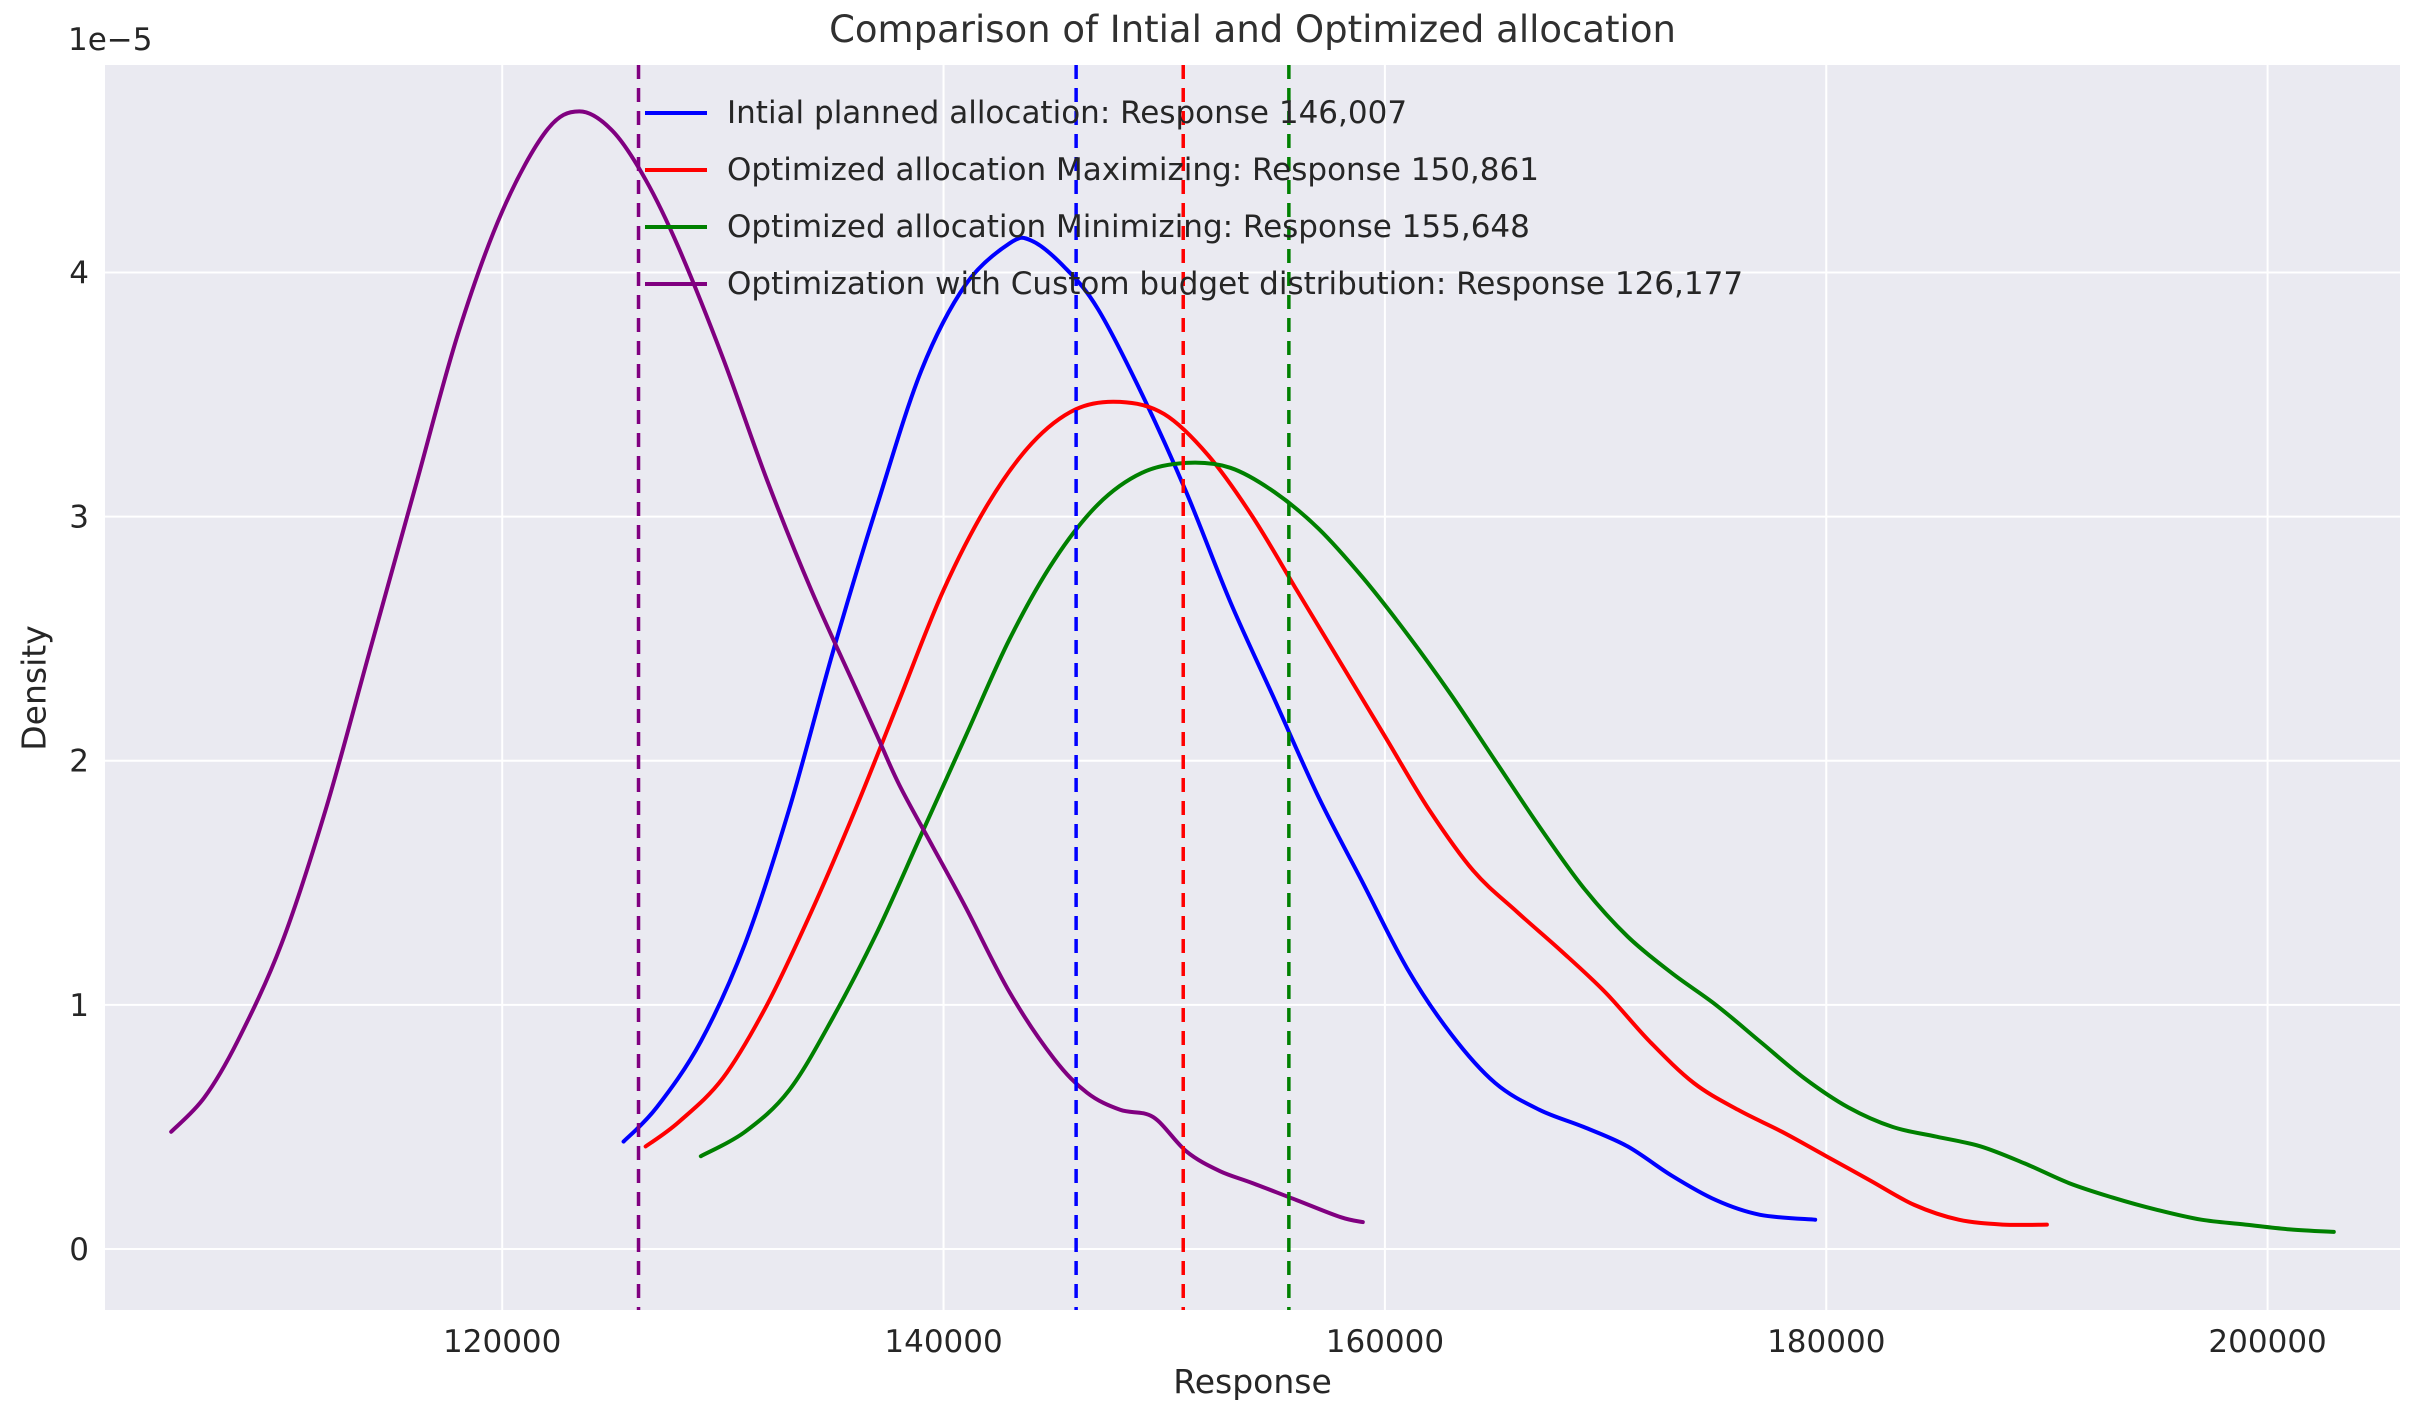 This screenshot has height=1423, width=2423. What do you see at coordinates (1252, 1381) in the screenshot?
I see `x-axis-label: Response` at bounding box center [1252, 1381].